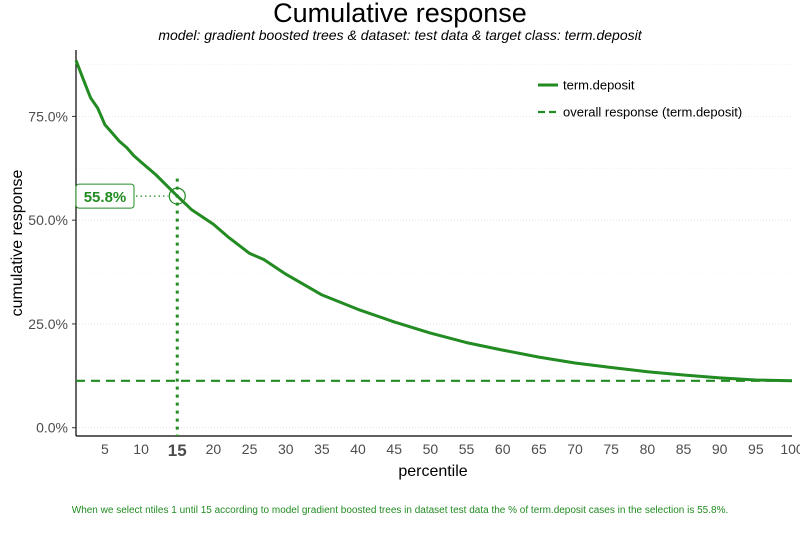 The width and height of the screenshot is (800, 533). Describe the element at coordinates (450, 450) in the screenshot. I see `x-axis-ticks: 5 10 15 20 25 30 35 40 45 50 55 60 65 70 75 80 85 90 95 100` at that location.